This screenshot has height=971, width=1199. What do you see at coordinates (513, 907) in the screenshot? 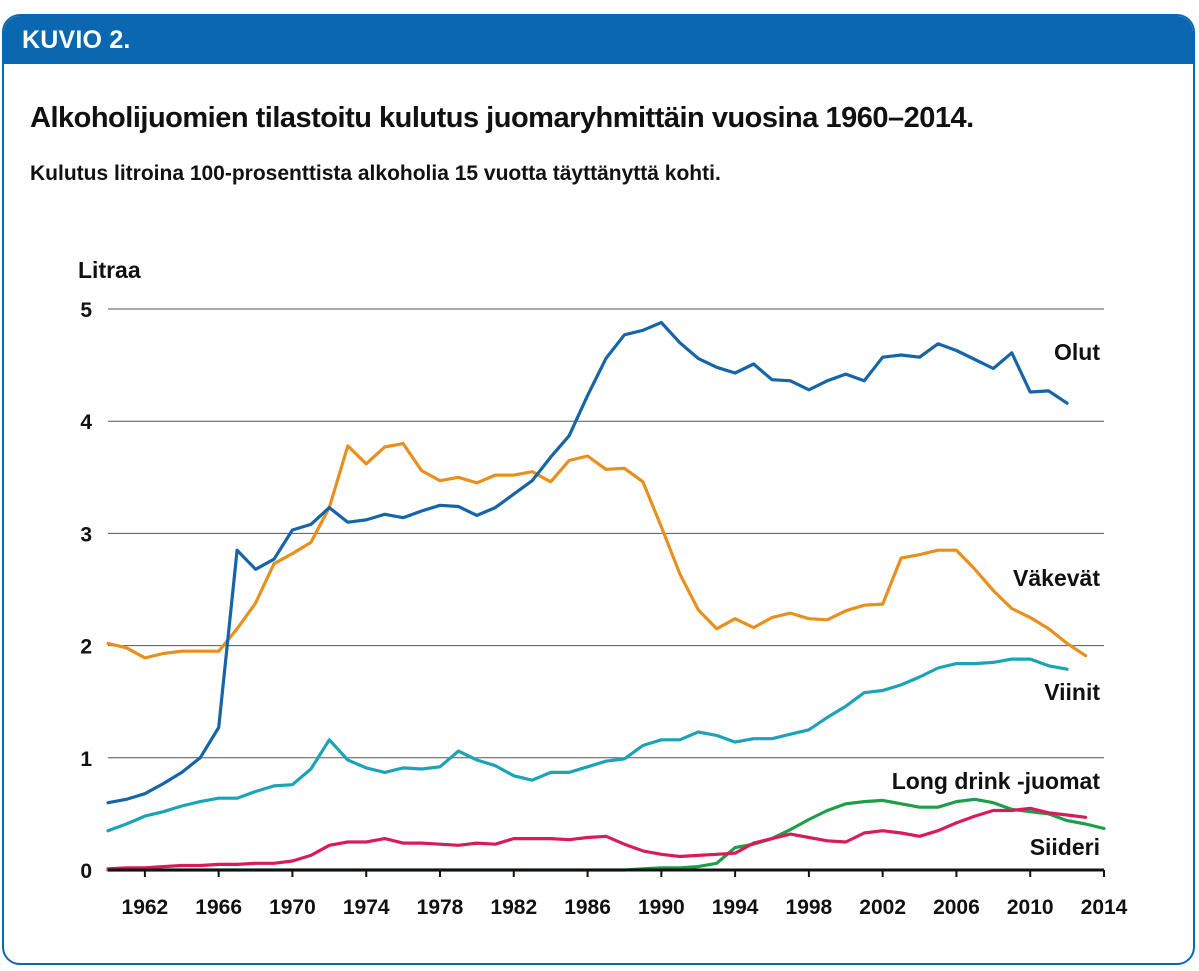
I see `x-tick-label: 1982` at bounding box center [513, 907].